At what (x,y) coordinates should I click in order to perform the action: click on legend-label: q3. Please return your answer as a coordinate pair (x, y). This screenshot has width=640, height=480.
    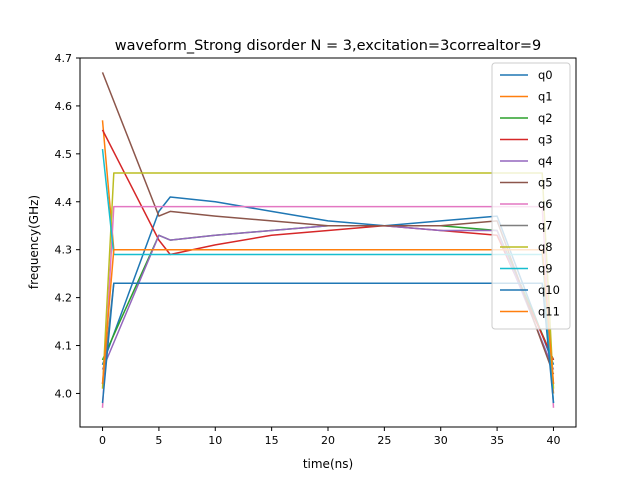
    Looking at the image, I should click on (545, 140).